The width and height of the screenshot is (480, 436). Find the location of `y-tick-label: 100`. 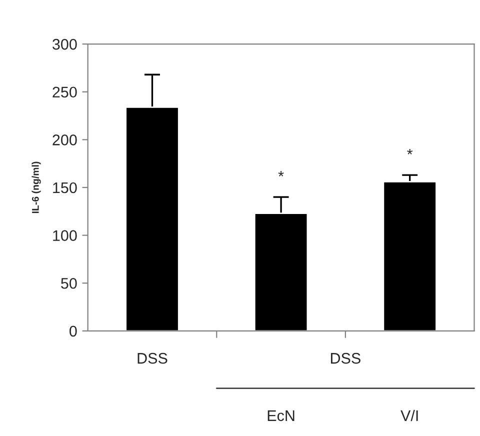

y-tick-label: 100 is located at coordinates (65, 235).